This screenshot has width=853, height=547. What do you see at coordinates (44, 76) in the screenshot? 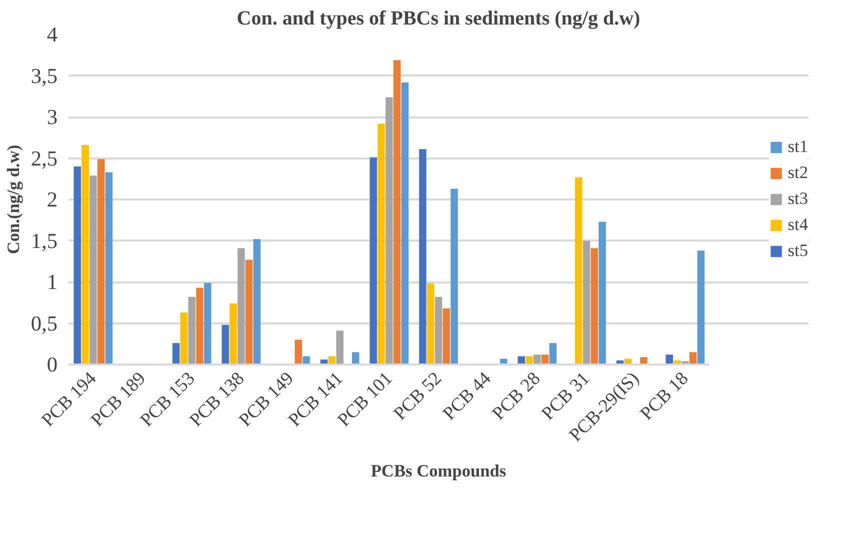
I see `y-tick-label: 3,5` at bounding box center [44, 76].